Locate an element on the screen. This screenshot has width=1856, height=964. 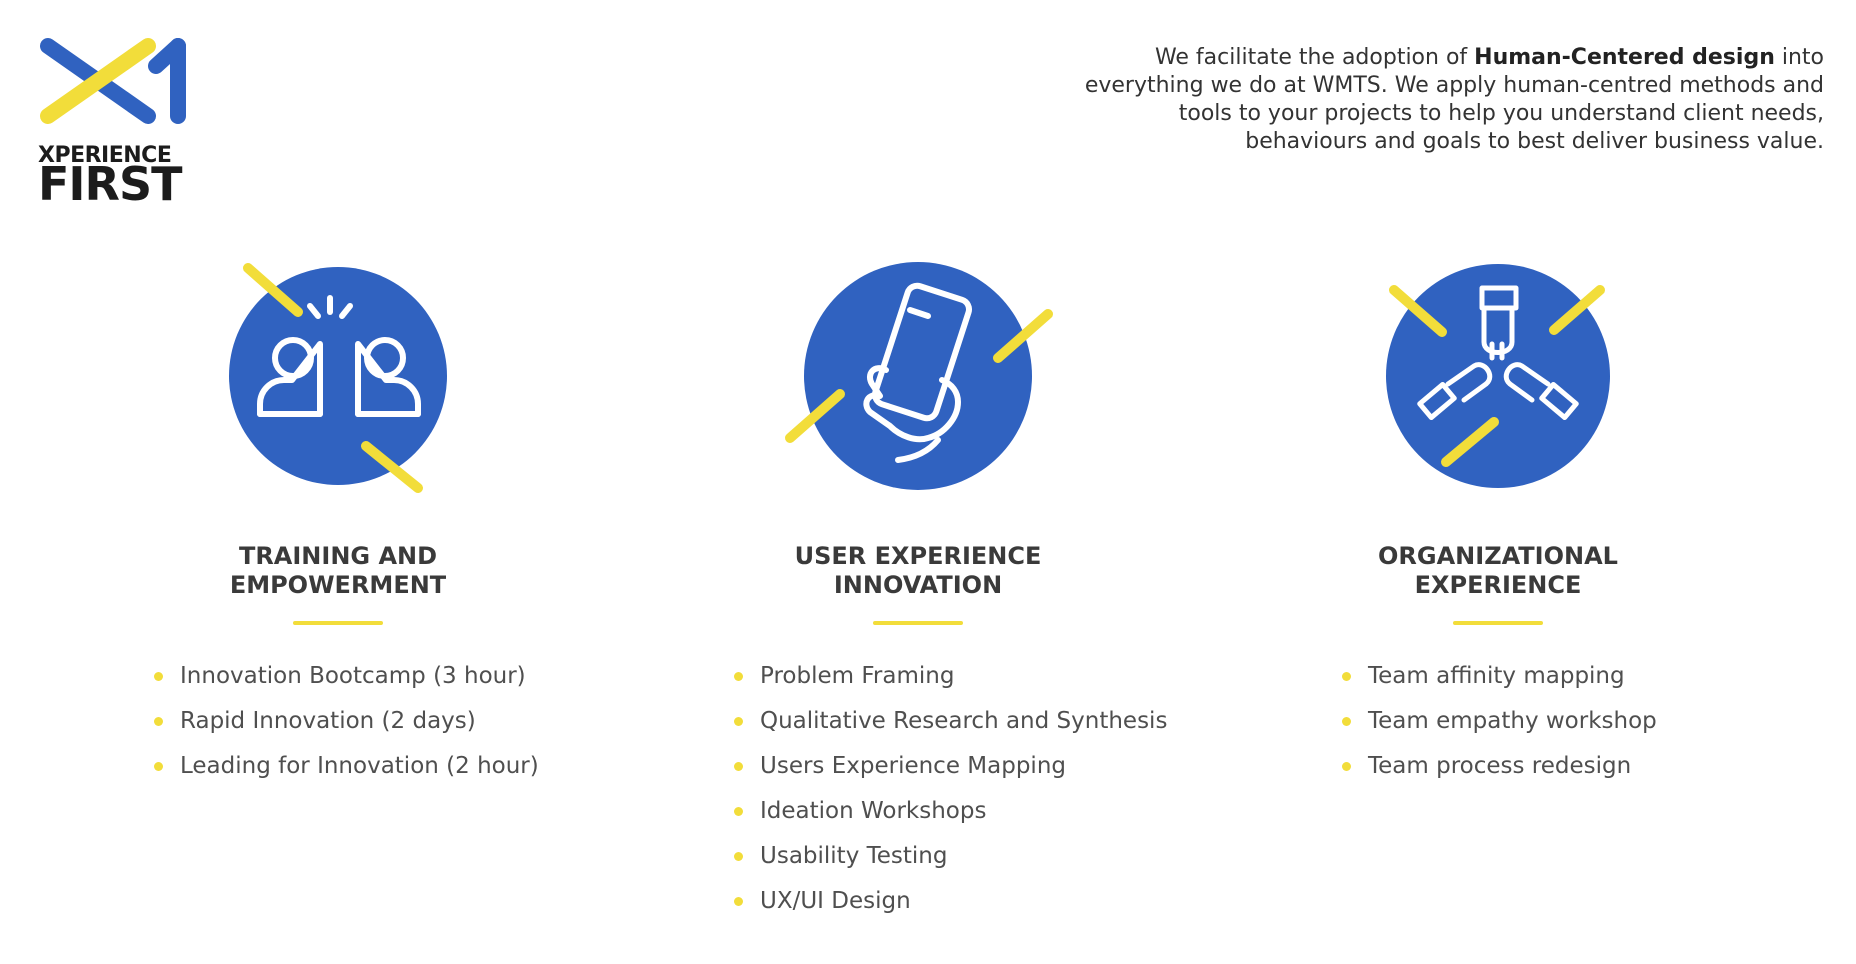
column-title-line1: USER EXPERIENCE is located at coordinates (918, 556).